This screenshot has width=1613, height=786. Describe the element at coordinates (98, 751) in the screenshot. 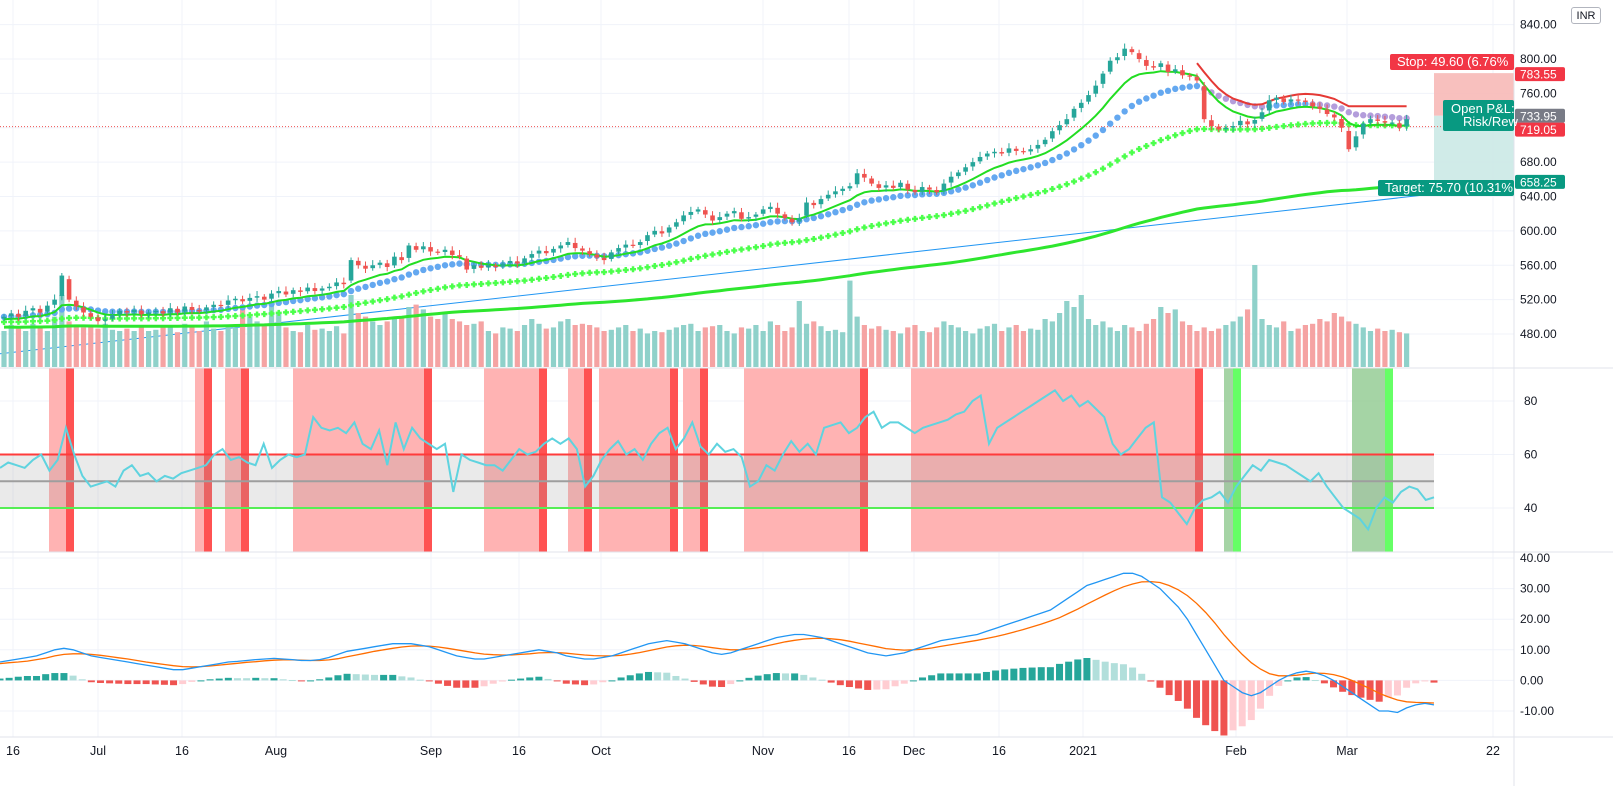

I see `time-axis-label: Jul` at that location.